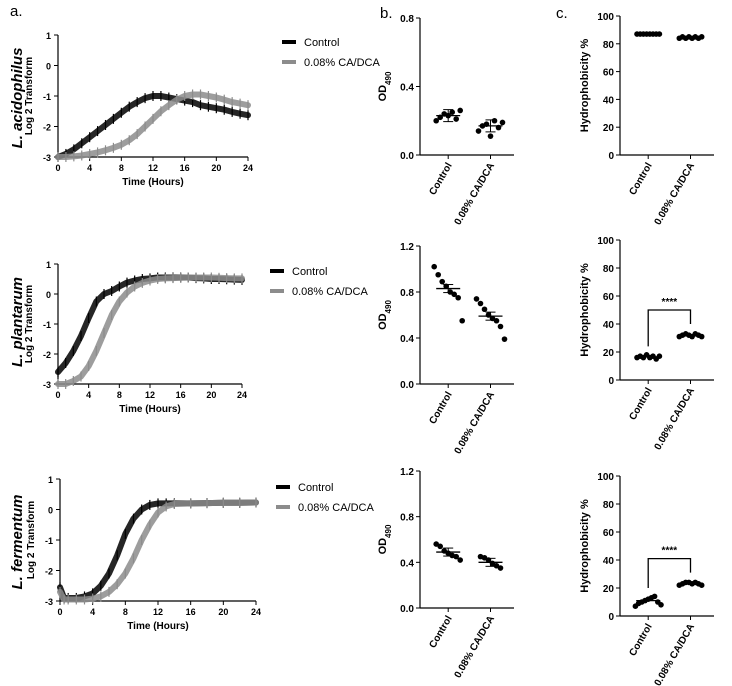 The height and width of the screenshot is (686, 732). I want to click on panel-label-a: a., so click(16, 11).